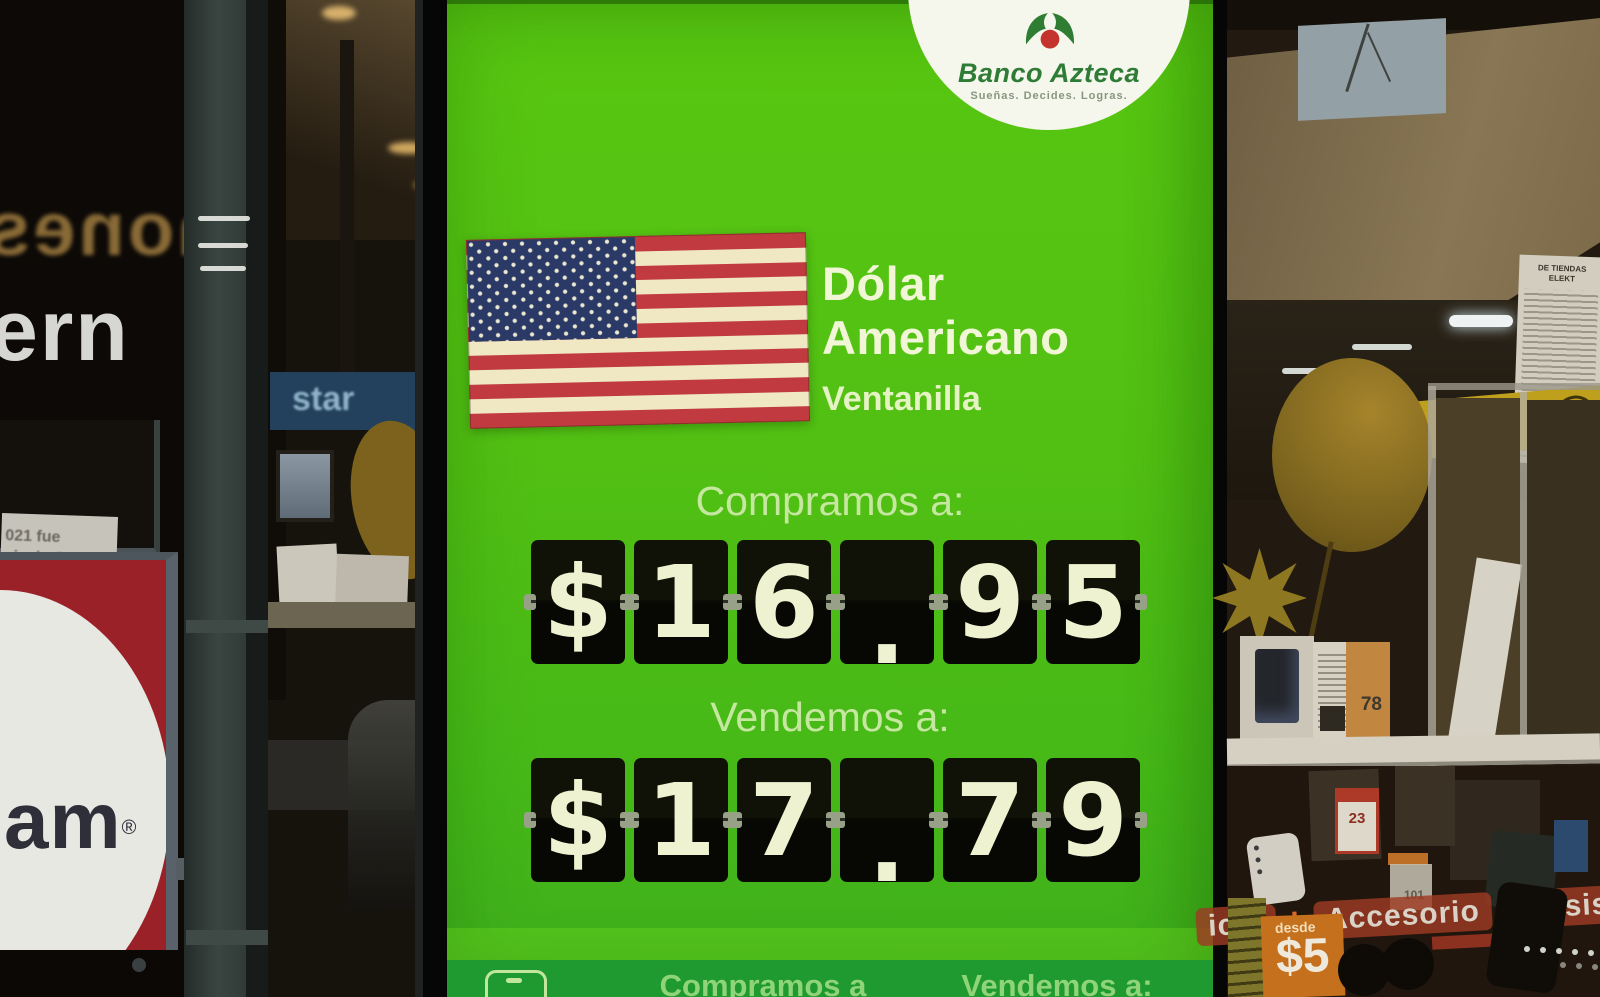 This screenshot has height=997, width=1600. I want to click on footer-buy-label: Compramos a, so click(763, 982).